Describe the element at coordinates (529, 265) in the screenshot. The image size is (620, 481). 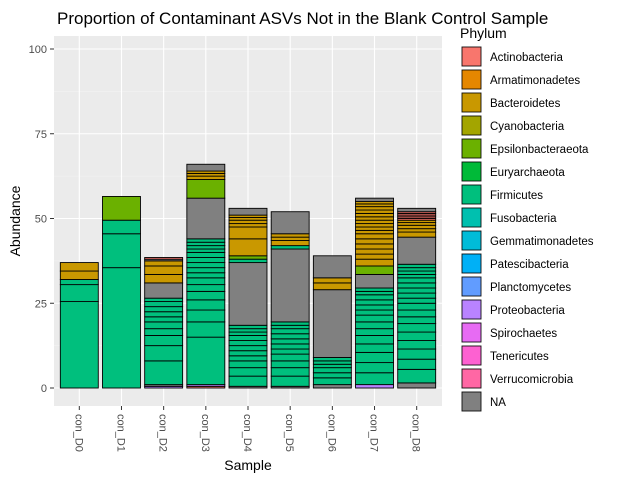
I see `legend-label: Patescibacteria` at that location.